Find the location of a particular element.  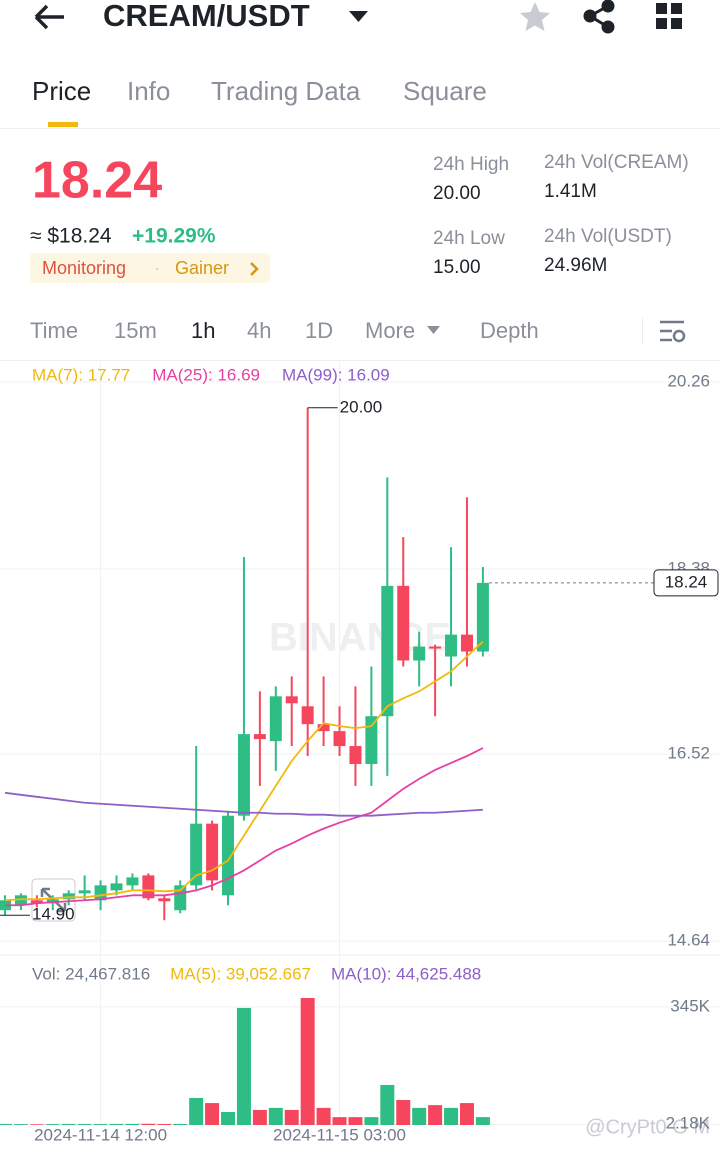

last-price: 18.24 is located at coordinates (97, 181).